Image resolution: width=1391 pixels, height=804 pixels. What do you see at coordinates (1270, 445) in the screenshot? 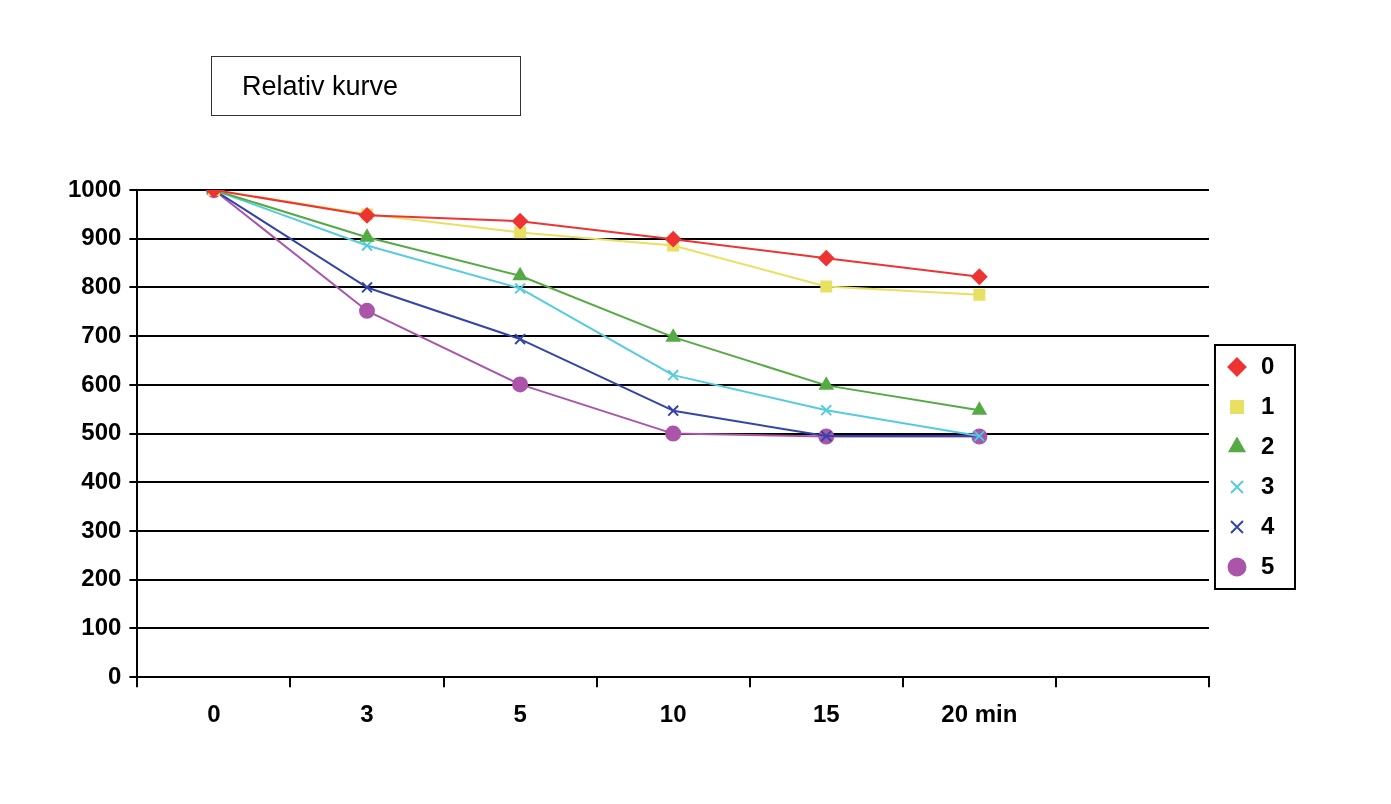
I see `legend-label: 2` at bounding box center [1270, 445].